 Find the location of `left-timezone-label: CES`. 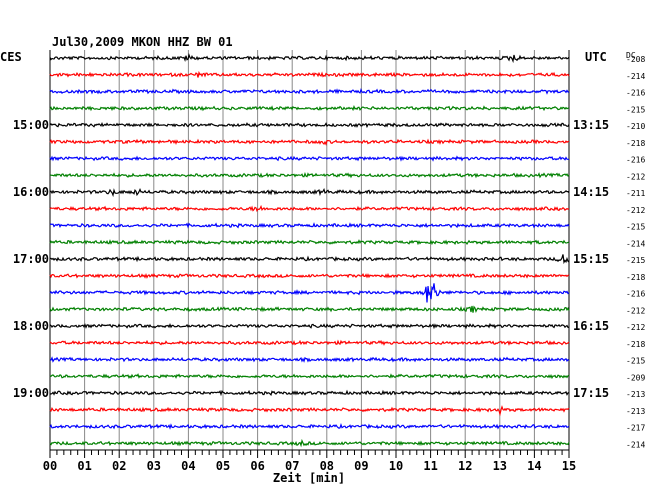

left-timezone-label: CES is located at coordinates (11, 57).